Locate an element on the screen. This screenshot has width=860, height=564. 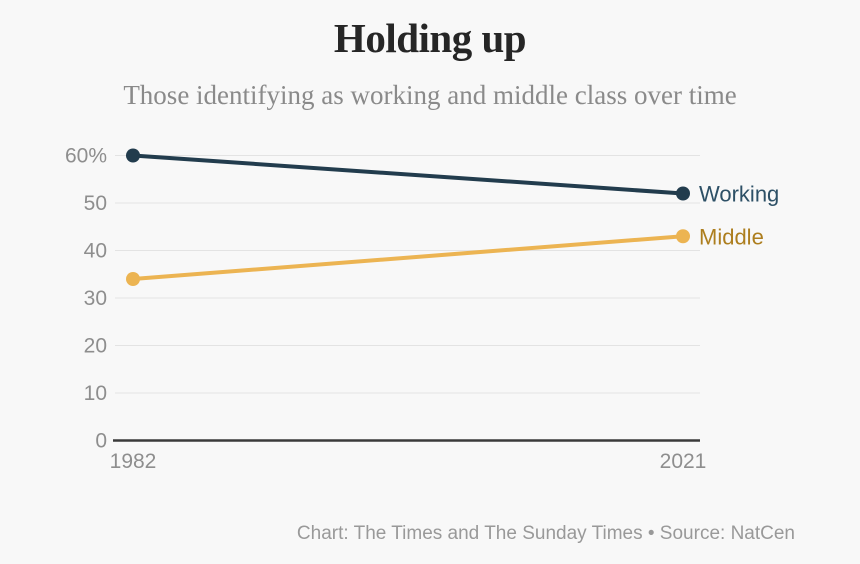
x-tick-label: 1982 is located at coordinates (133, 461).